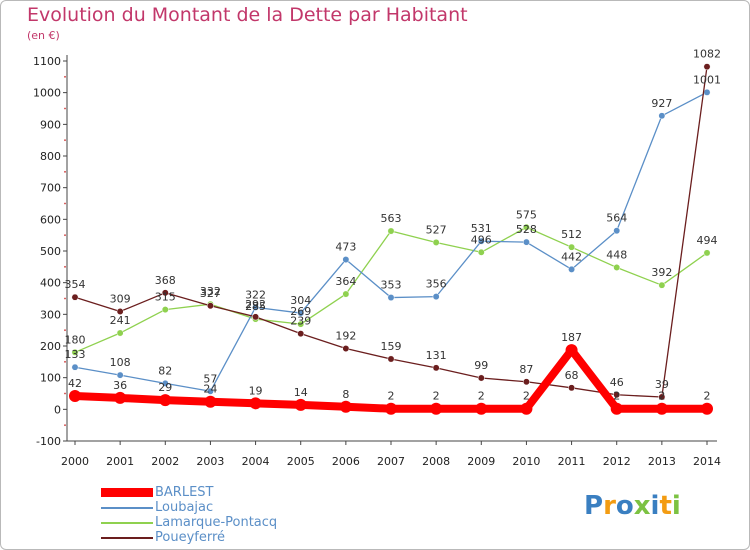 This screenshot has width=750, height=550. I want to click on data-label: 309, so click(120, 298).